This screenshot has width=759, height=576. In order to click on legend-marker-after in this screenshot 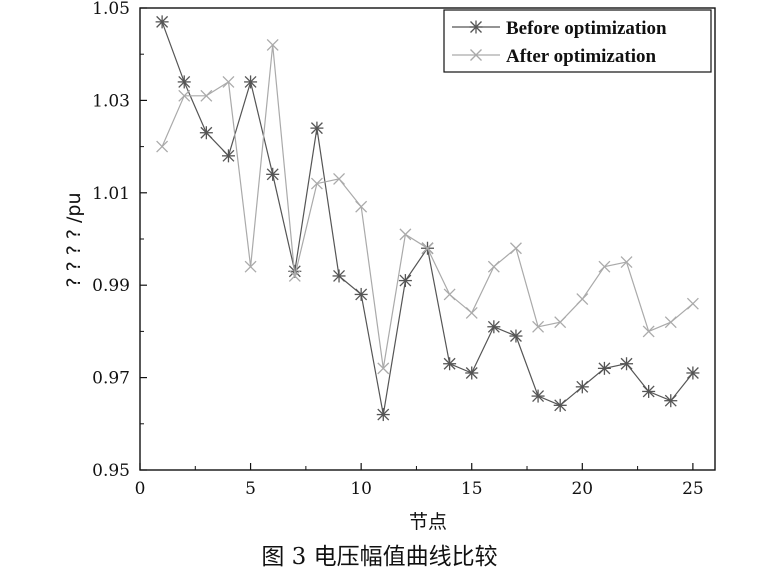, I will do `click(476, 55)`.